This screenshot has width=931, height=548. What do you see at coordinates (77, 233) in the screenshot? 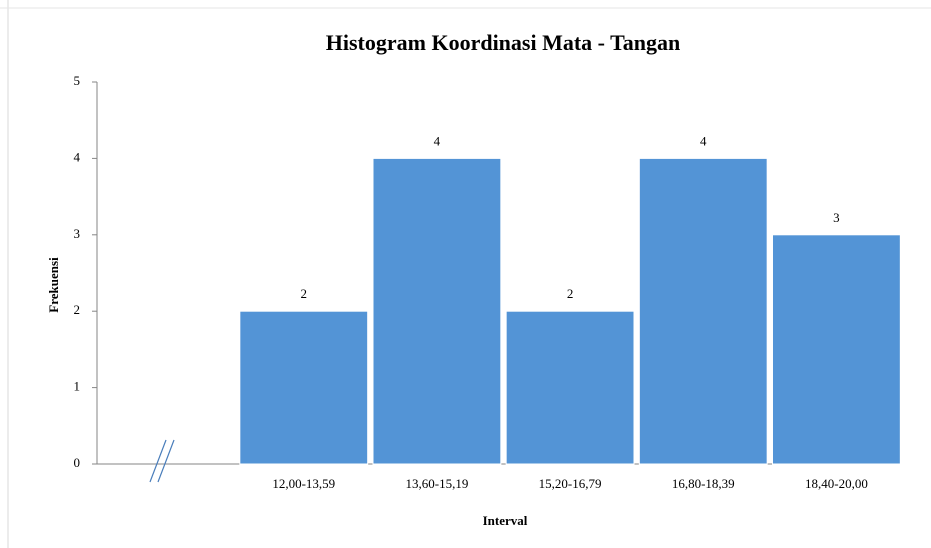
I see `y-tick-label: 3` at bounding box center [77, 233].